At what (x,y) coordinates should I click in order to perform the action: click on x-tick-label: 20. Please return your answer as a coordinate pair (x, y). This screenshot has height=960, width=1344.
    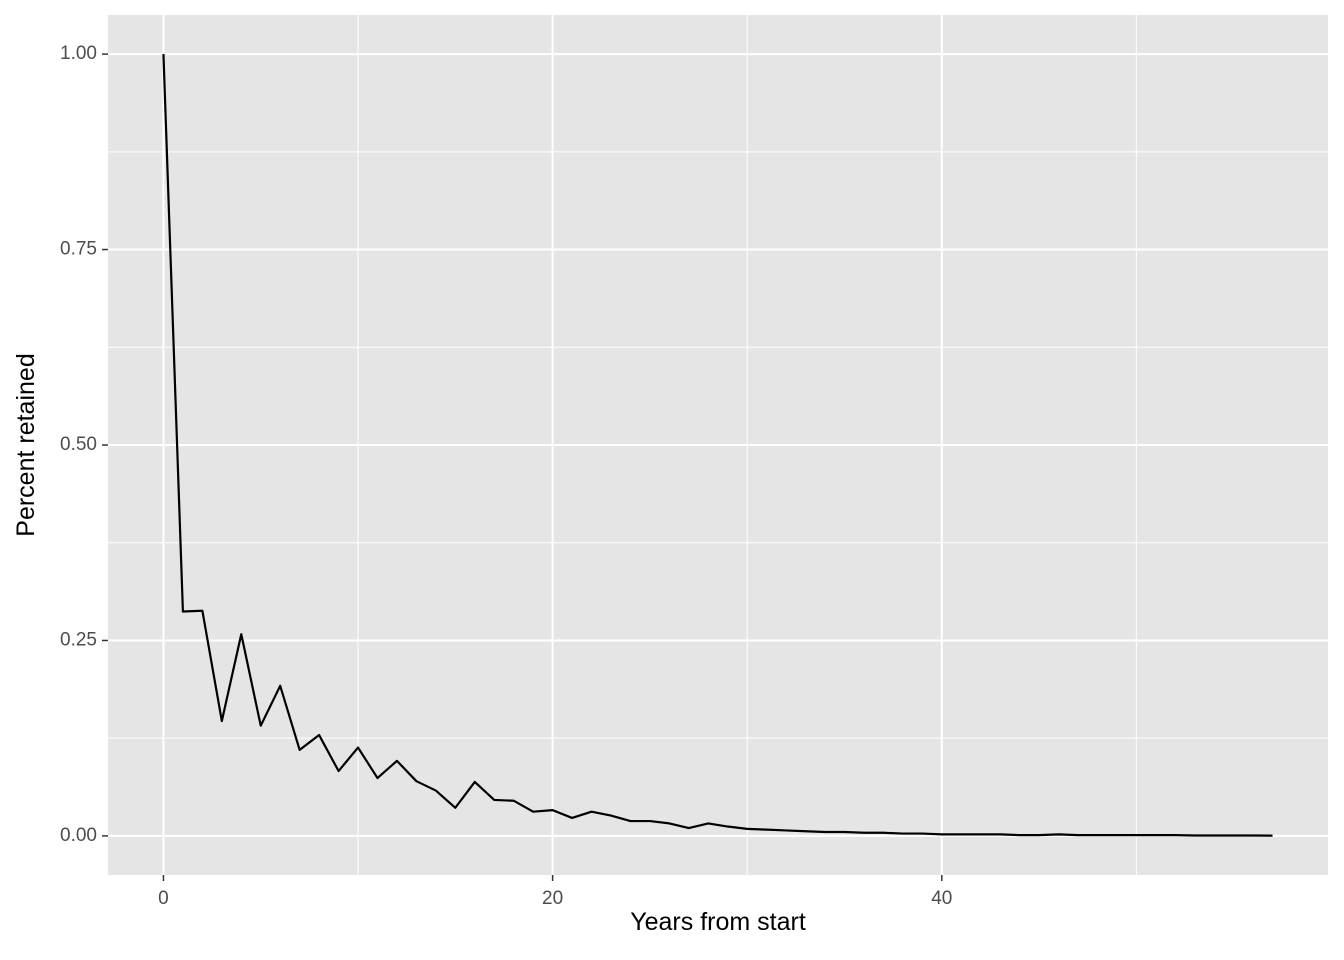
    Looking at the image, I should click on (552, 898).